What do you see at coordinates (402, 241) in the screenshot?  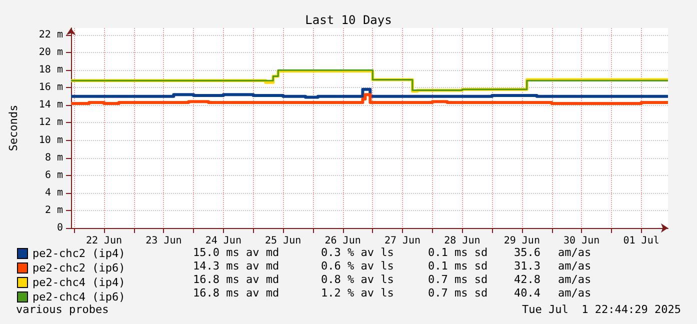 I see `x-tick-label: 27 Jun` at bounding box center [402, 241].